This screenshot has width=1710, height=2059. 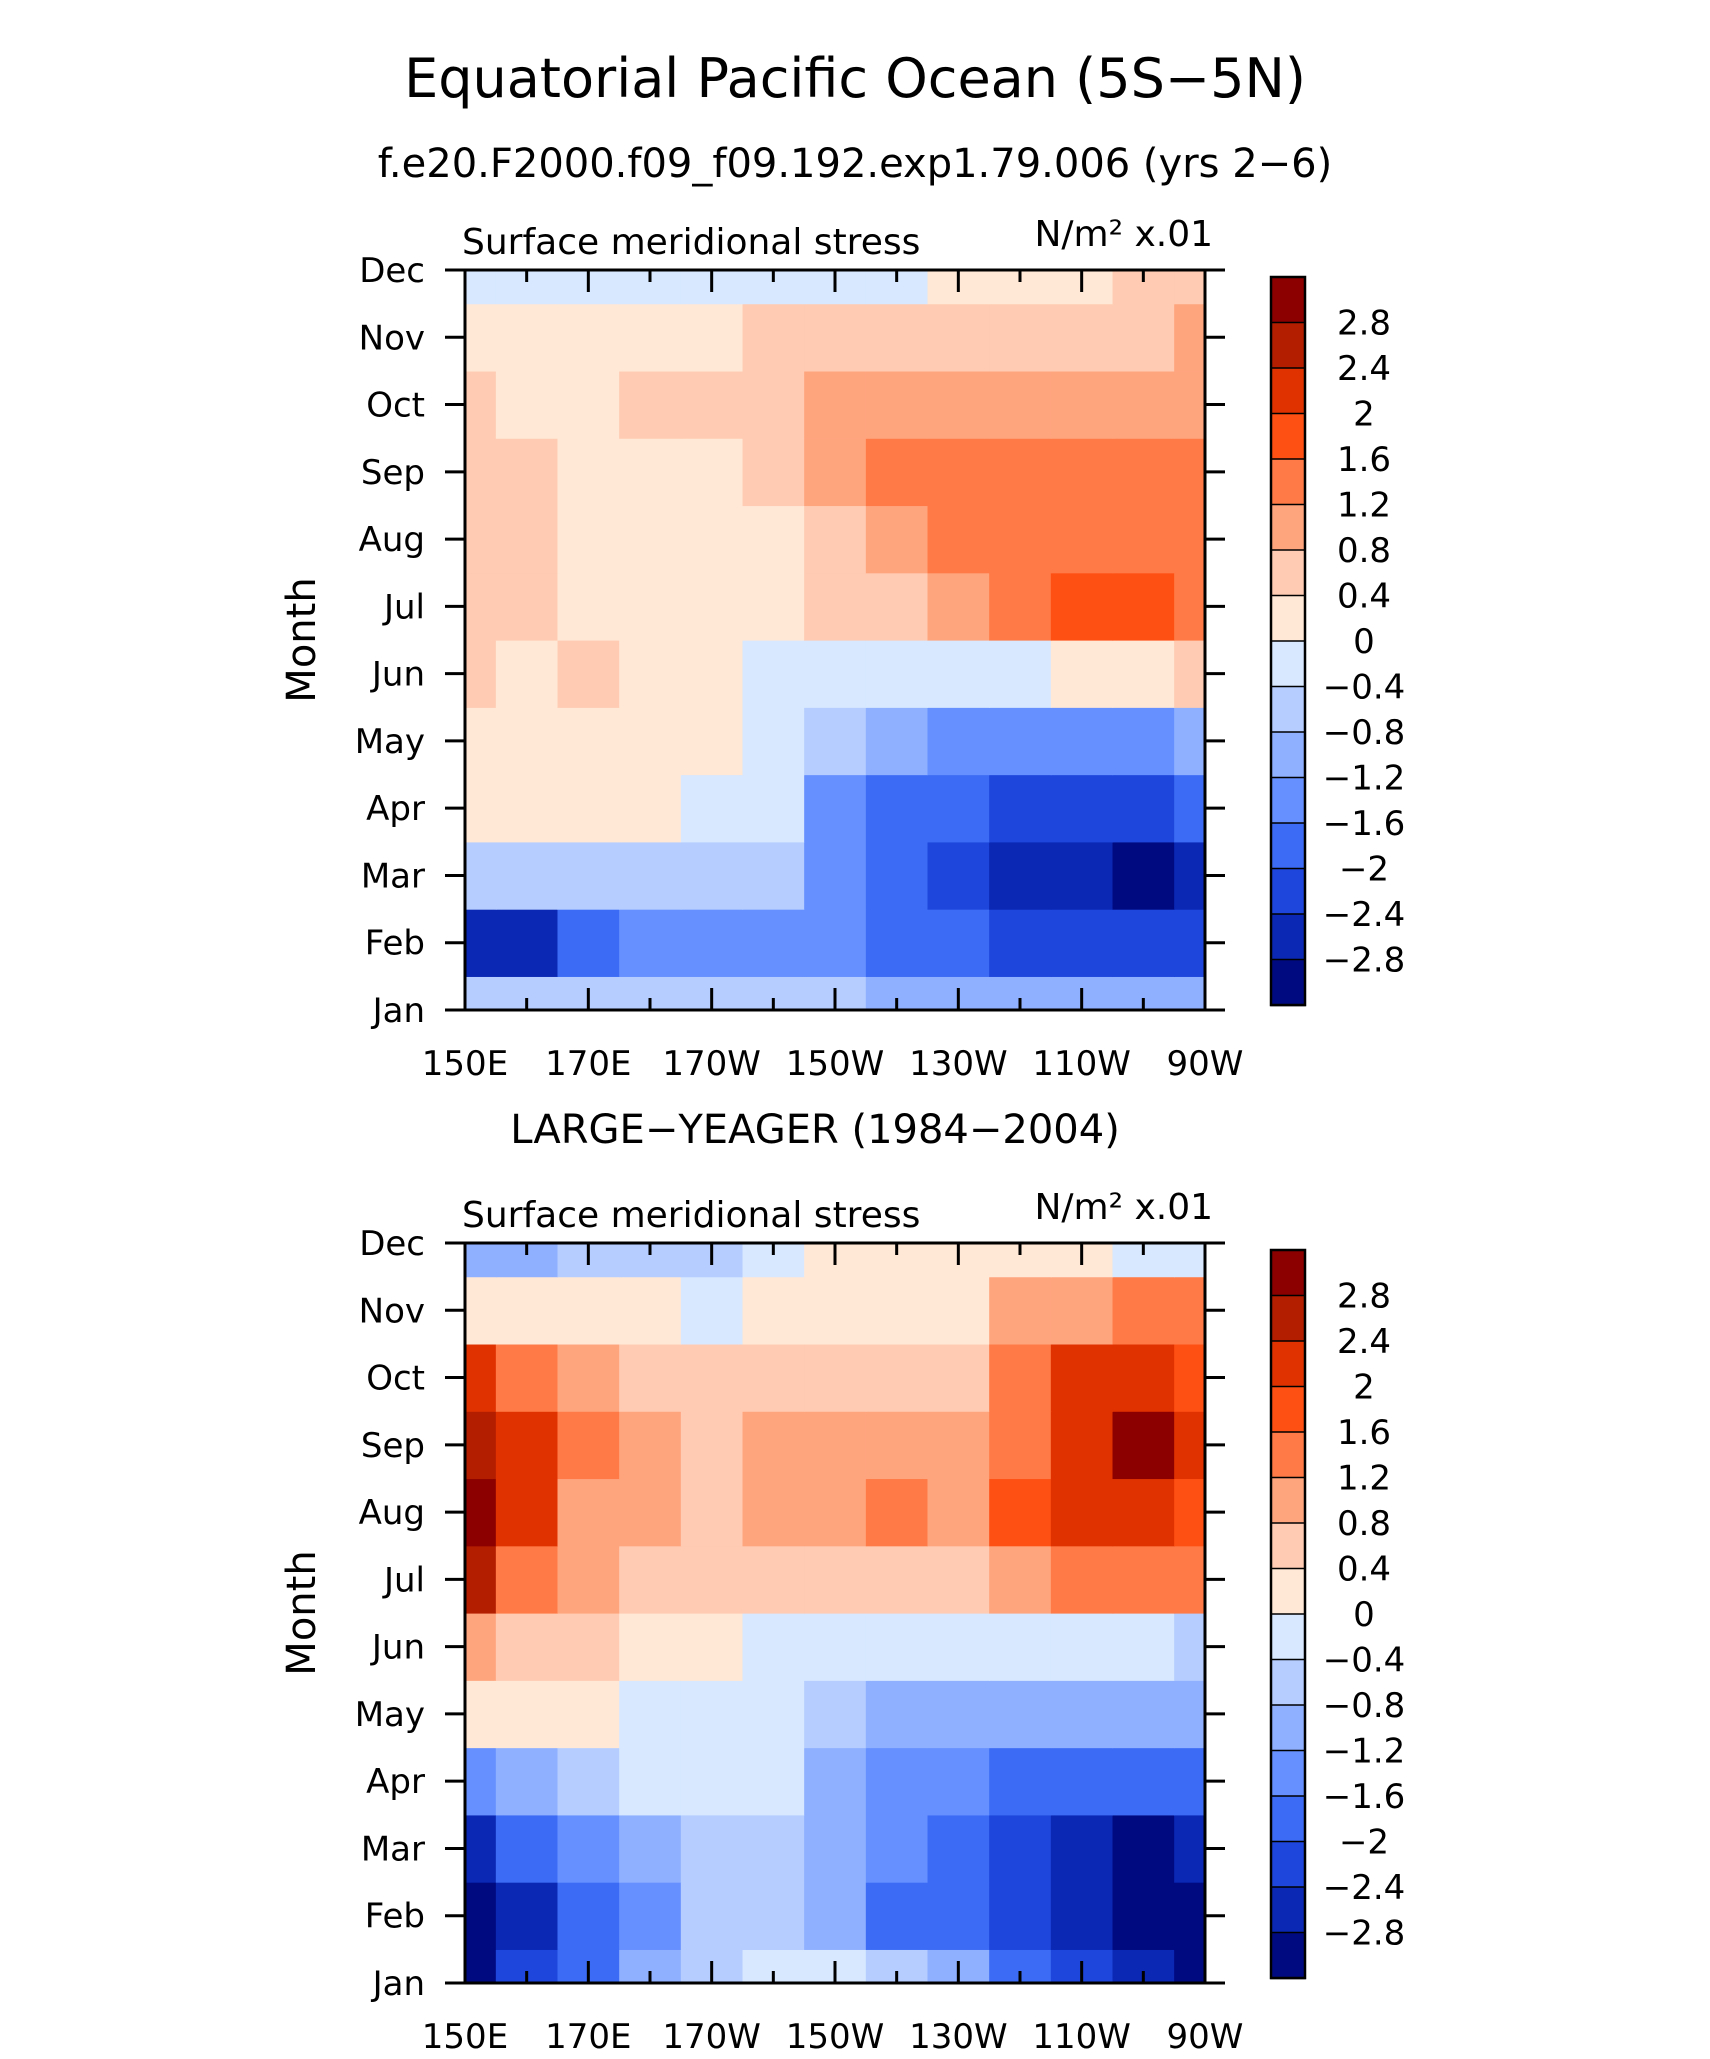 I want to click on panel-obs-cell-Nov-170E, so click(x=588, y=1310).